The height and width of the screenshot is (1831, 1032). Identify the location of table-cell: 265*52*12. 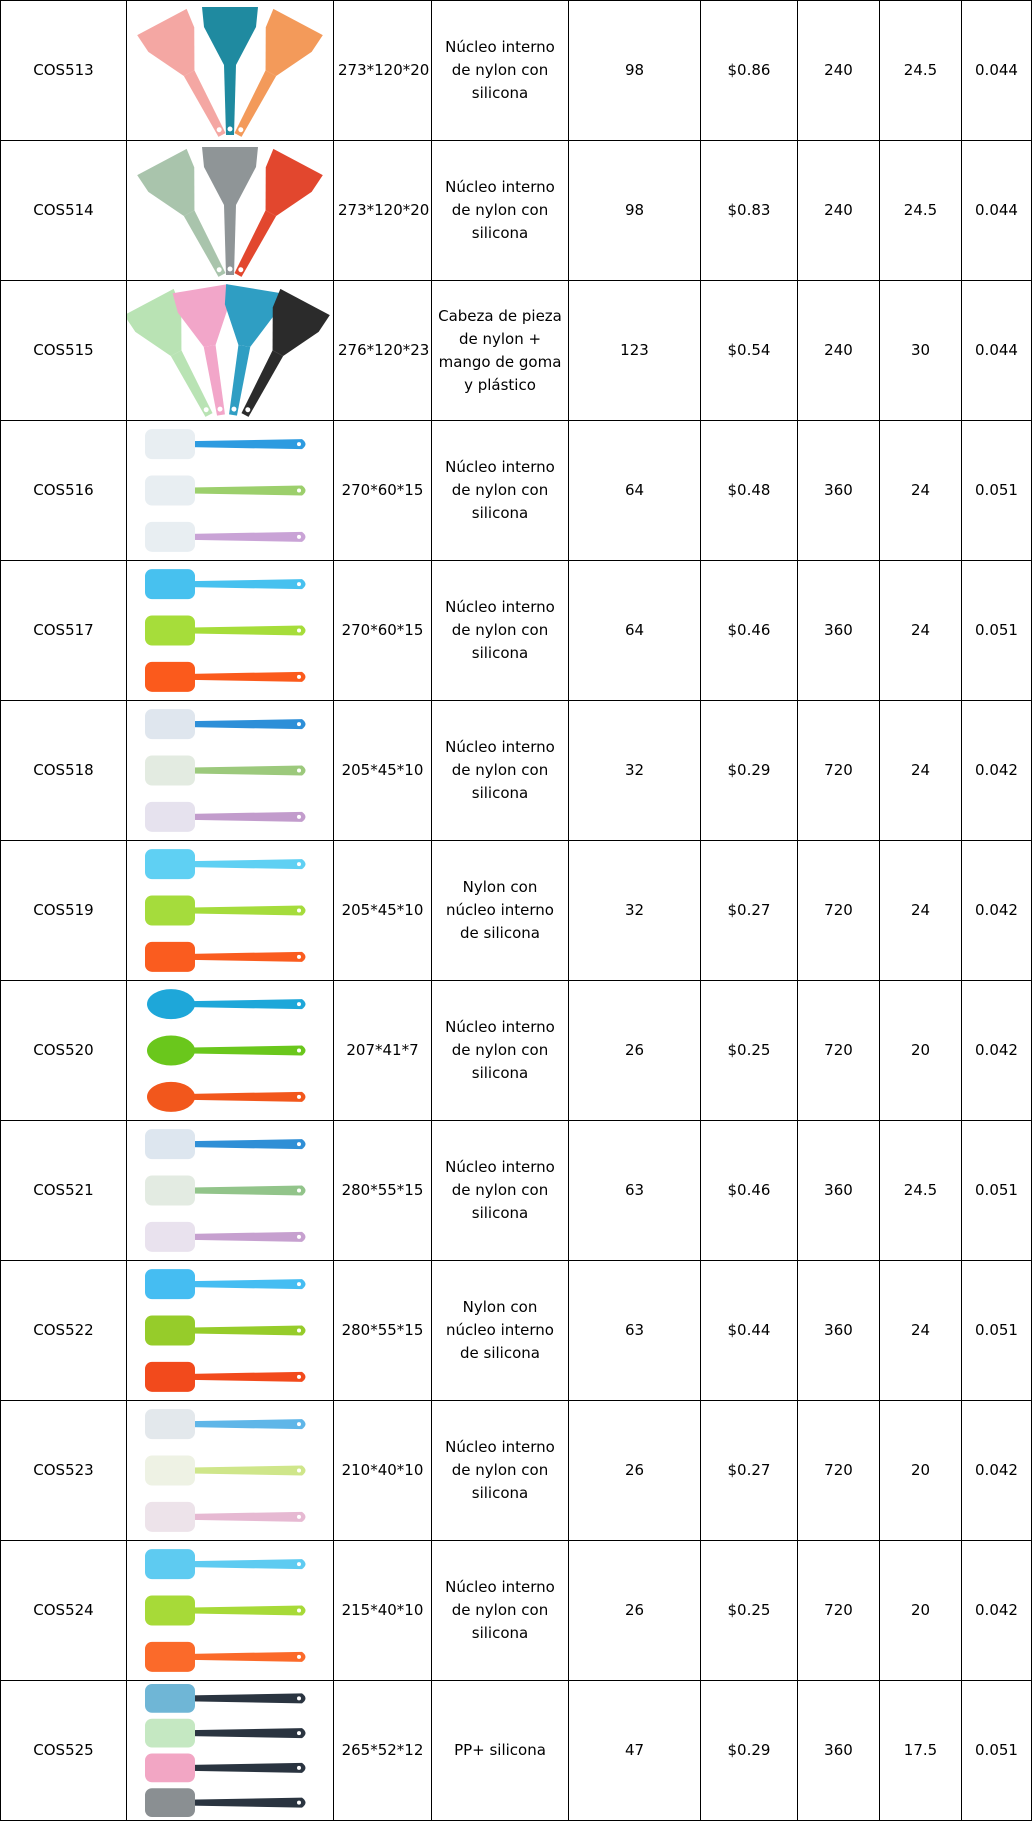
(382, 1750).